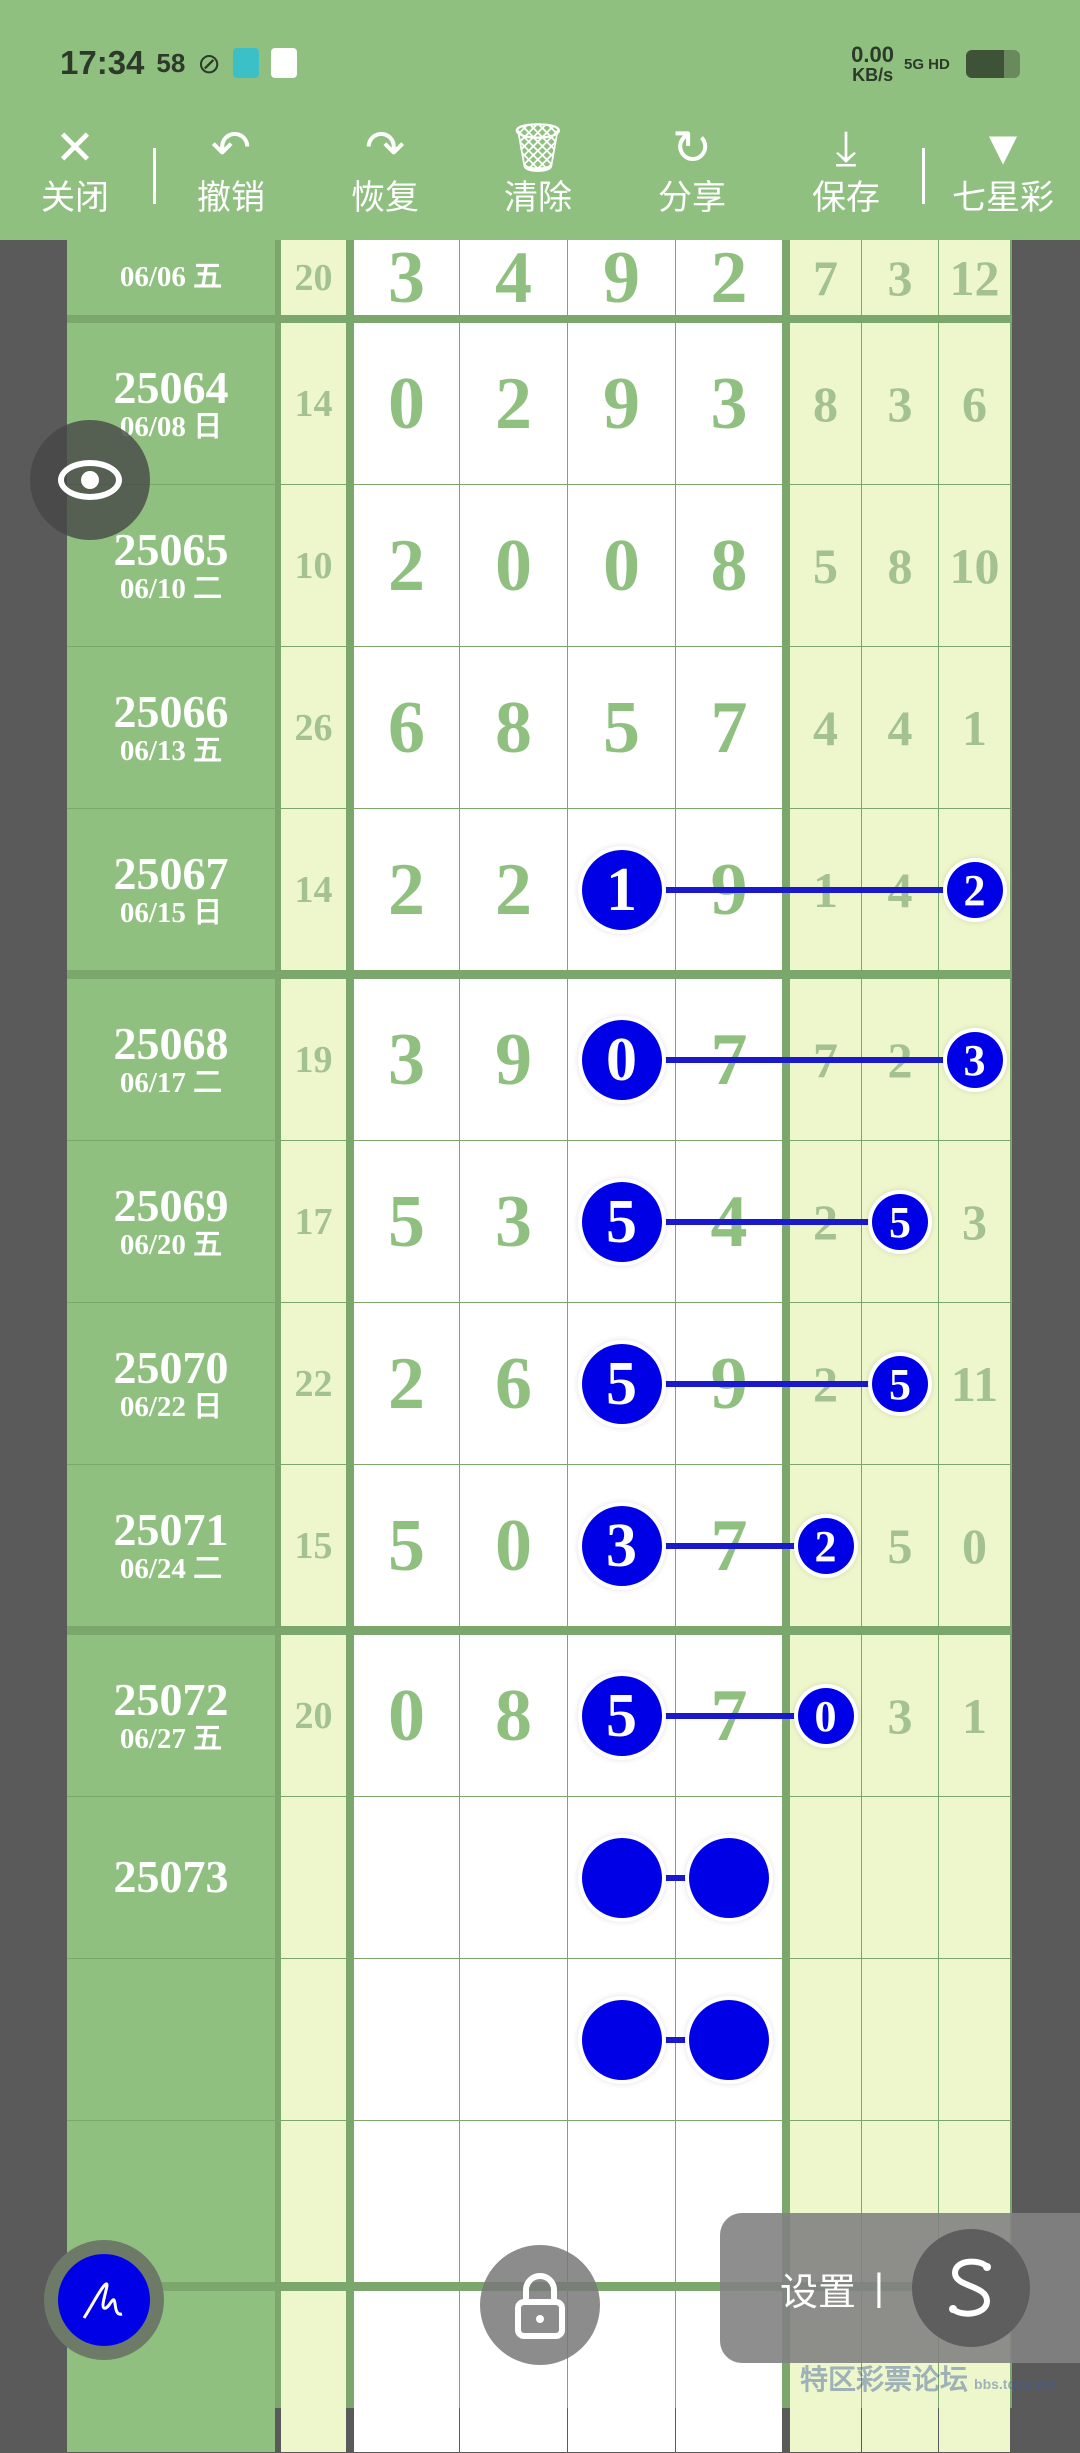 The image size is (1080, 2453). Describe the element at coordinates (313, 727) in the screenshot. I see `sum-cell: 26` at that location.